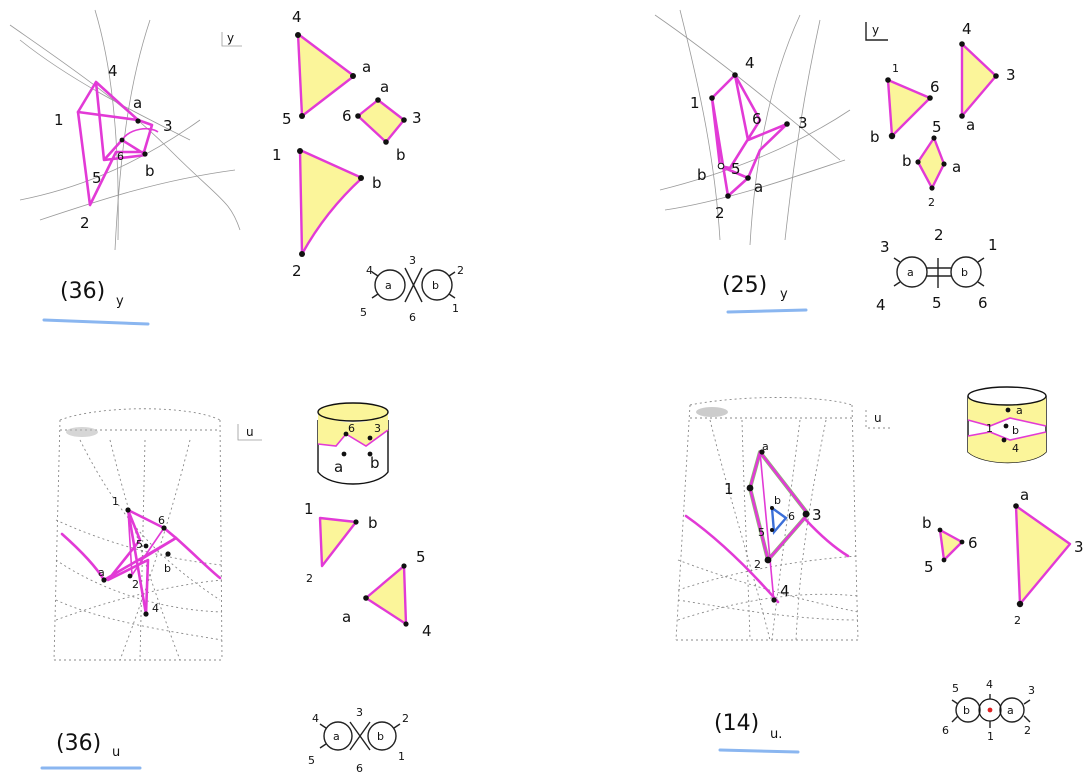 Image resolution: width=1089 pixels, height=777 pixels. Describe the element at coordinates (757, 732) in the screenshot. I see `panel-caption: (14) u.` at that location.